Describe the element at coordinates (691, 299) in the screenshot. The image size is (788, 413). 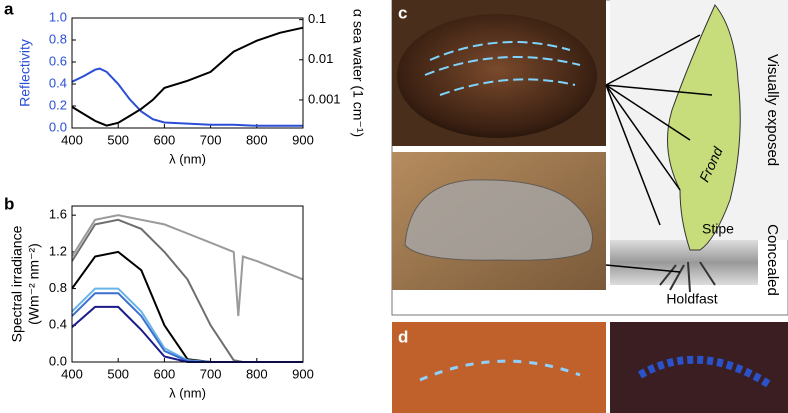
I see `part-label: Holdfast` at that location.